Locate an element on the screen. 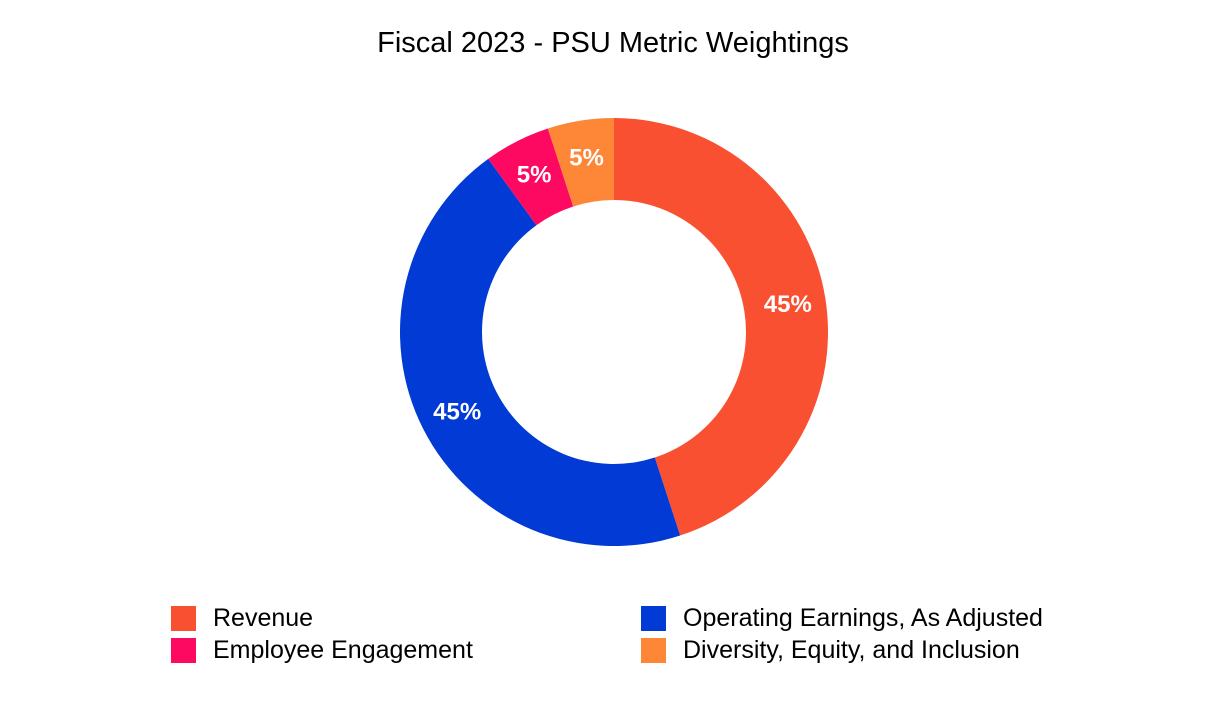 The height and width of the screenshot is (706, 1226). legend-label-revenue: Revenue is located at coordinates (263, 618).